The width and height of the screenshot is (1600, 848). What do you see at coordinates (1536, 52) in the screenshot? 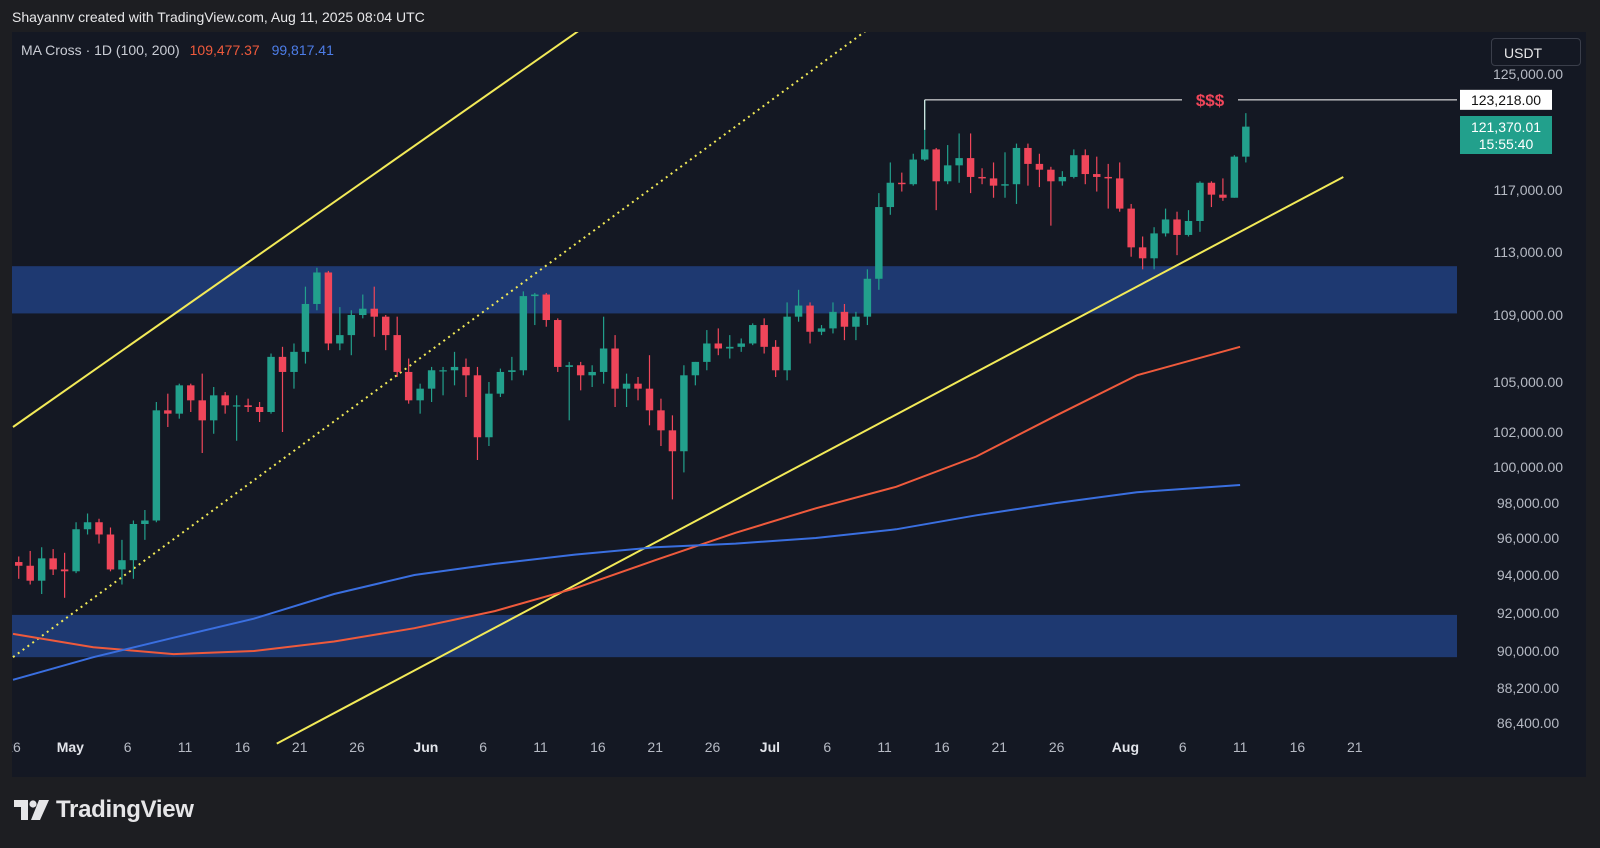
I see `currency-button: USDT` at bounding box center [1536, 52].